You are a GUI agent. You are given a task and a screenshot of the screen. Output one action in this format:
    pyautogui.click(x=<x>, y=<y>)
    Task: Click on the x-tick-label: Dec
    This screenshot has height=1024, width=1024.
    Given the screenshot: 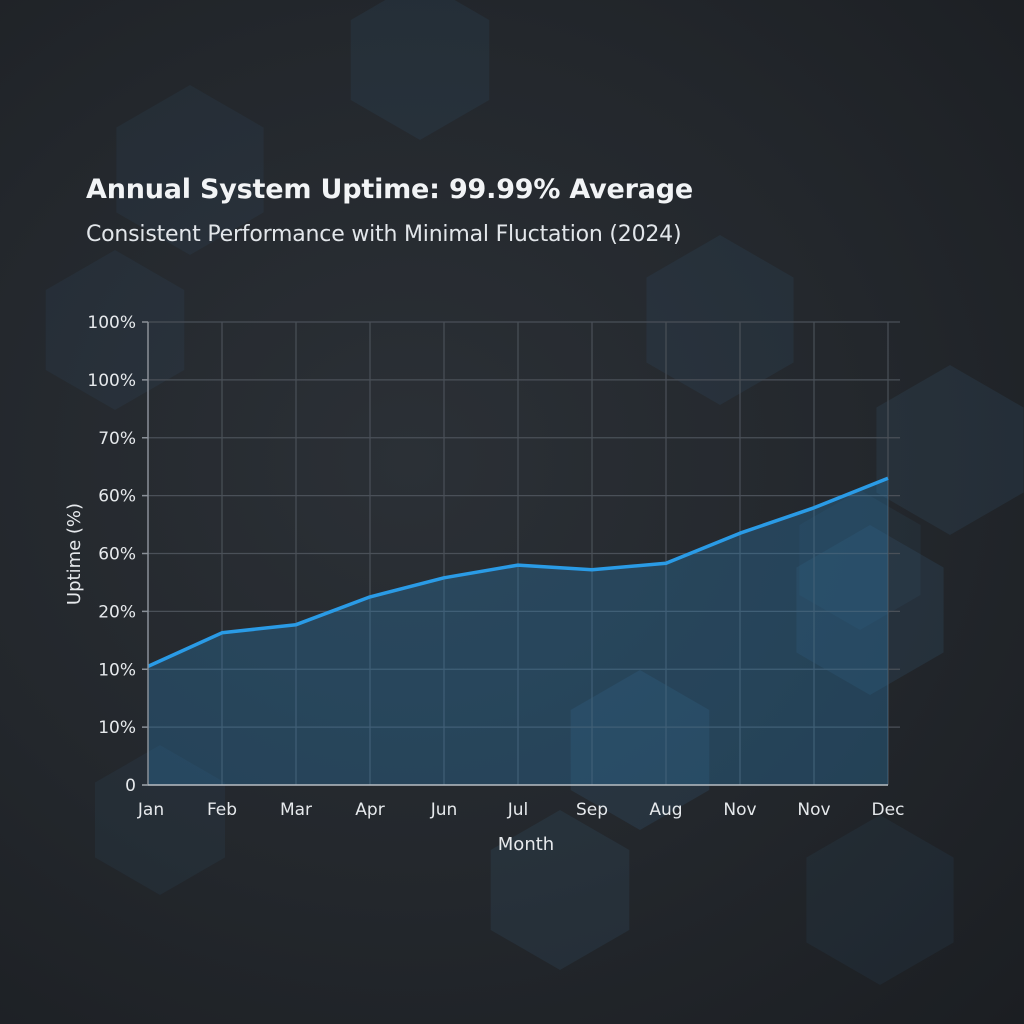 What is the action you would take?
    pyautogui.click(x=888, y=810)
    